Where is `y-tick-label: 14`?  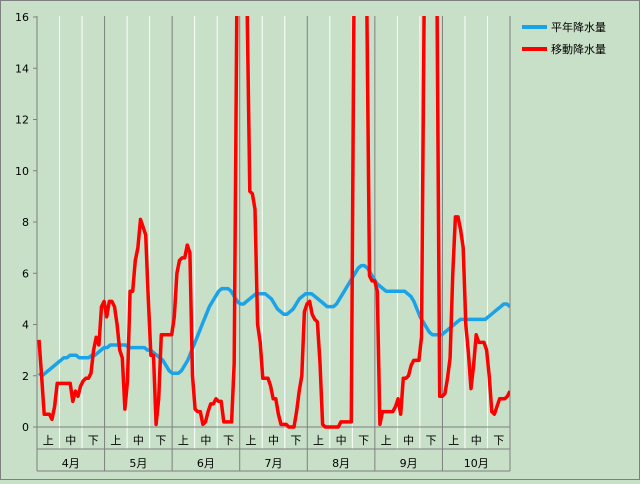 y-tick-label: 14 is located at coordinates (22, 68).